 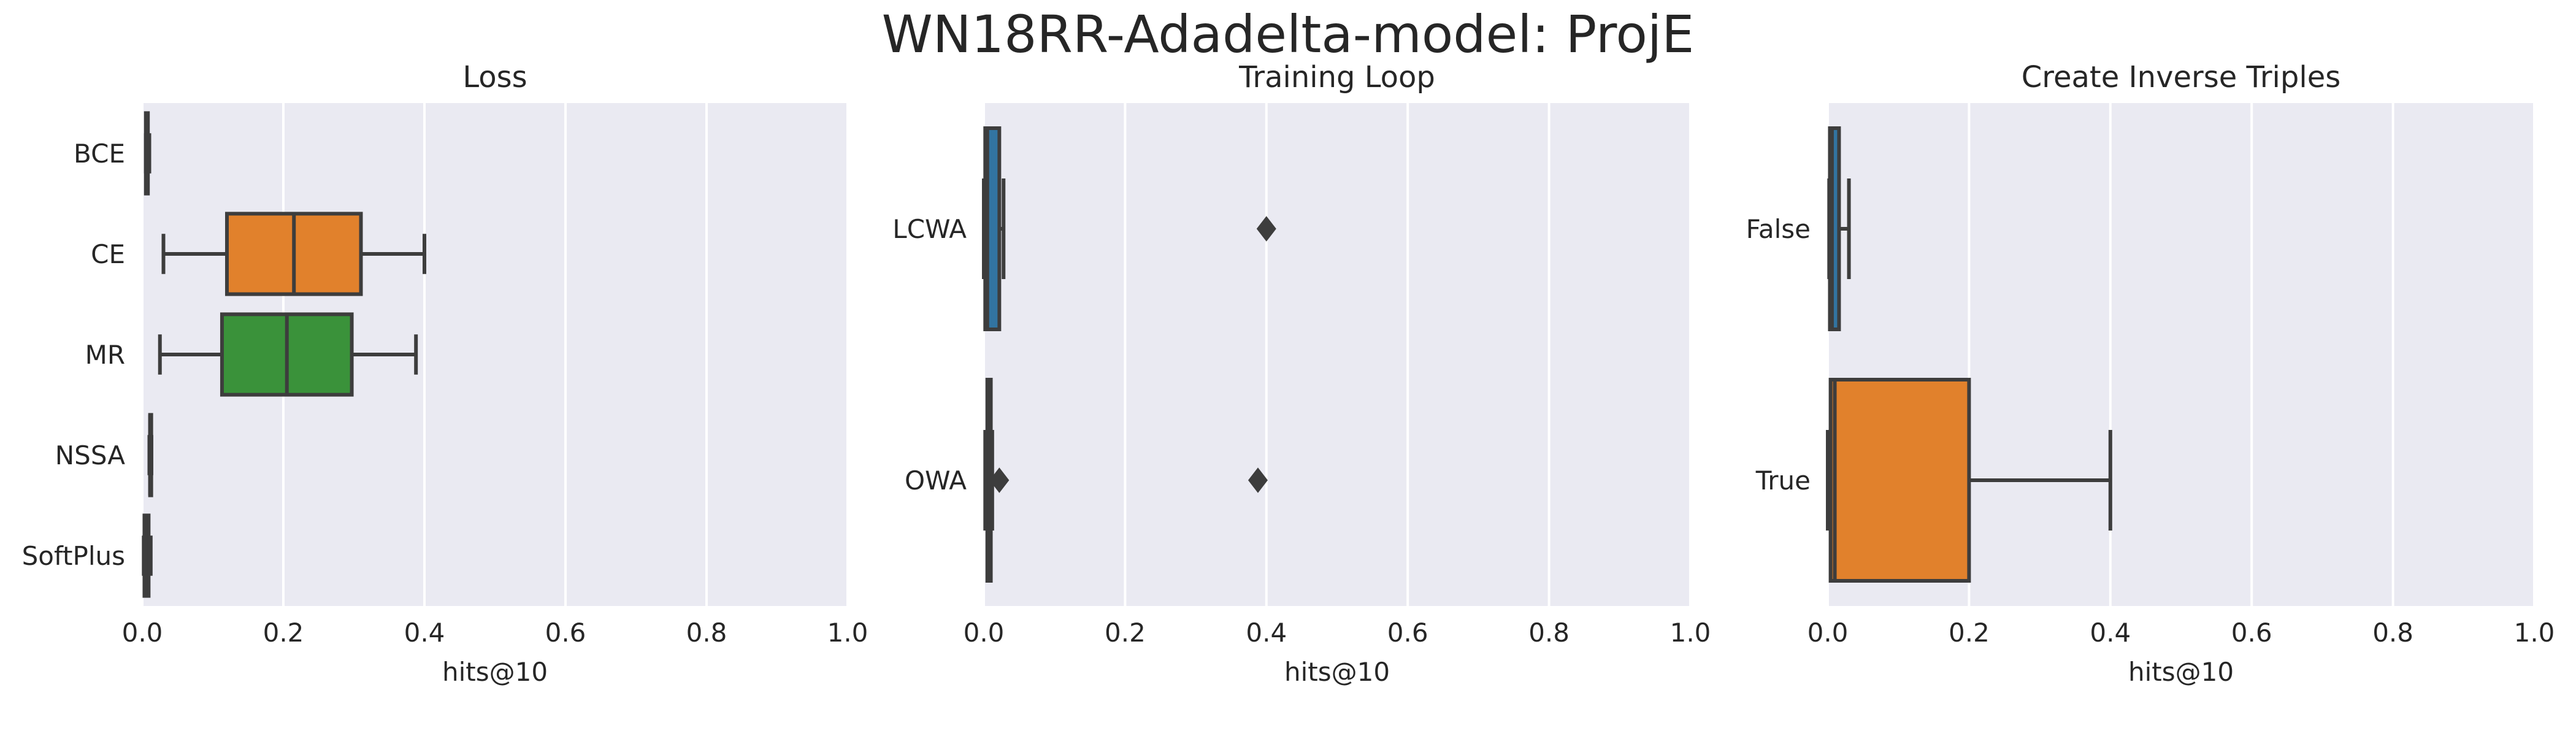 I want to click on box-softplus: SoftPlus, so click(x=87, y=555).